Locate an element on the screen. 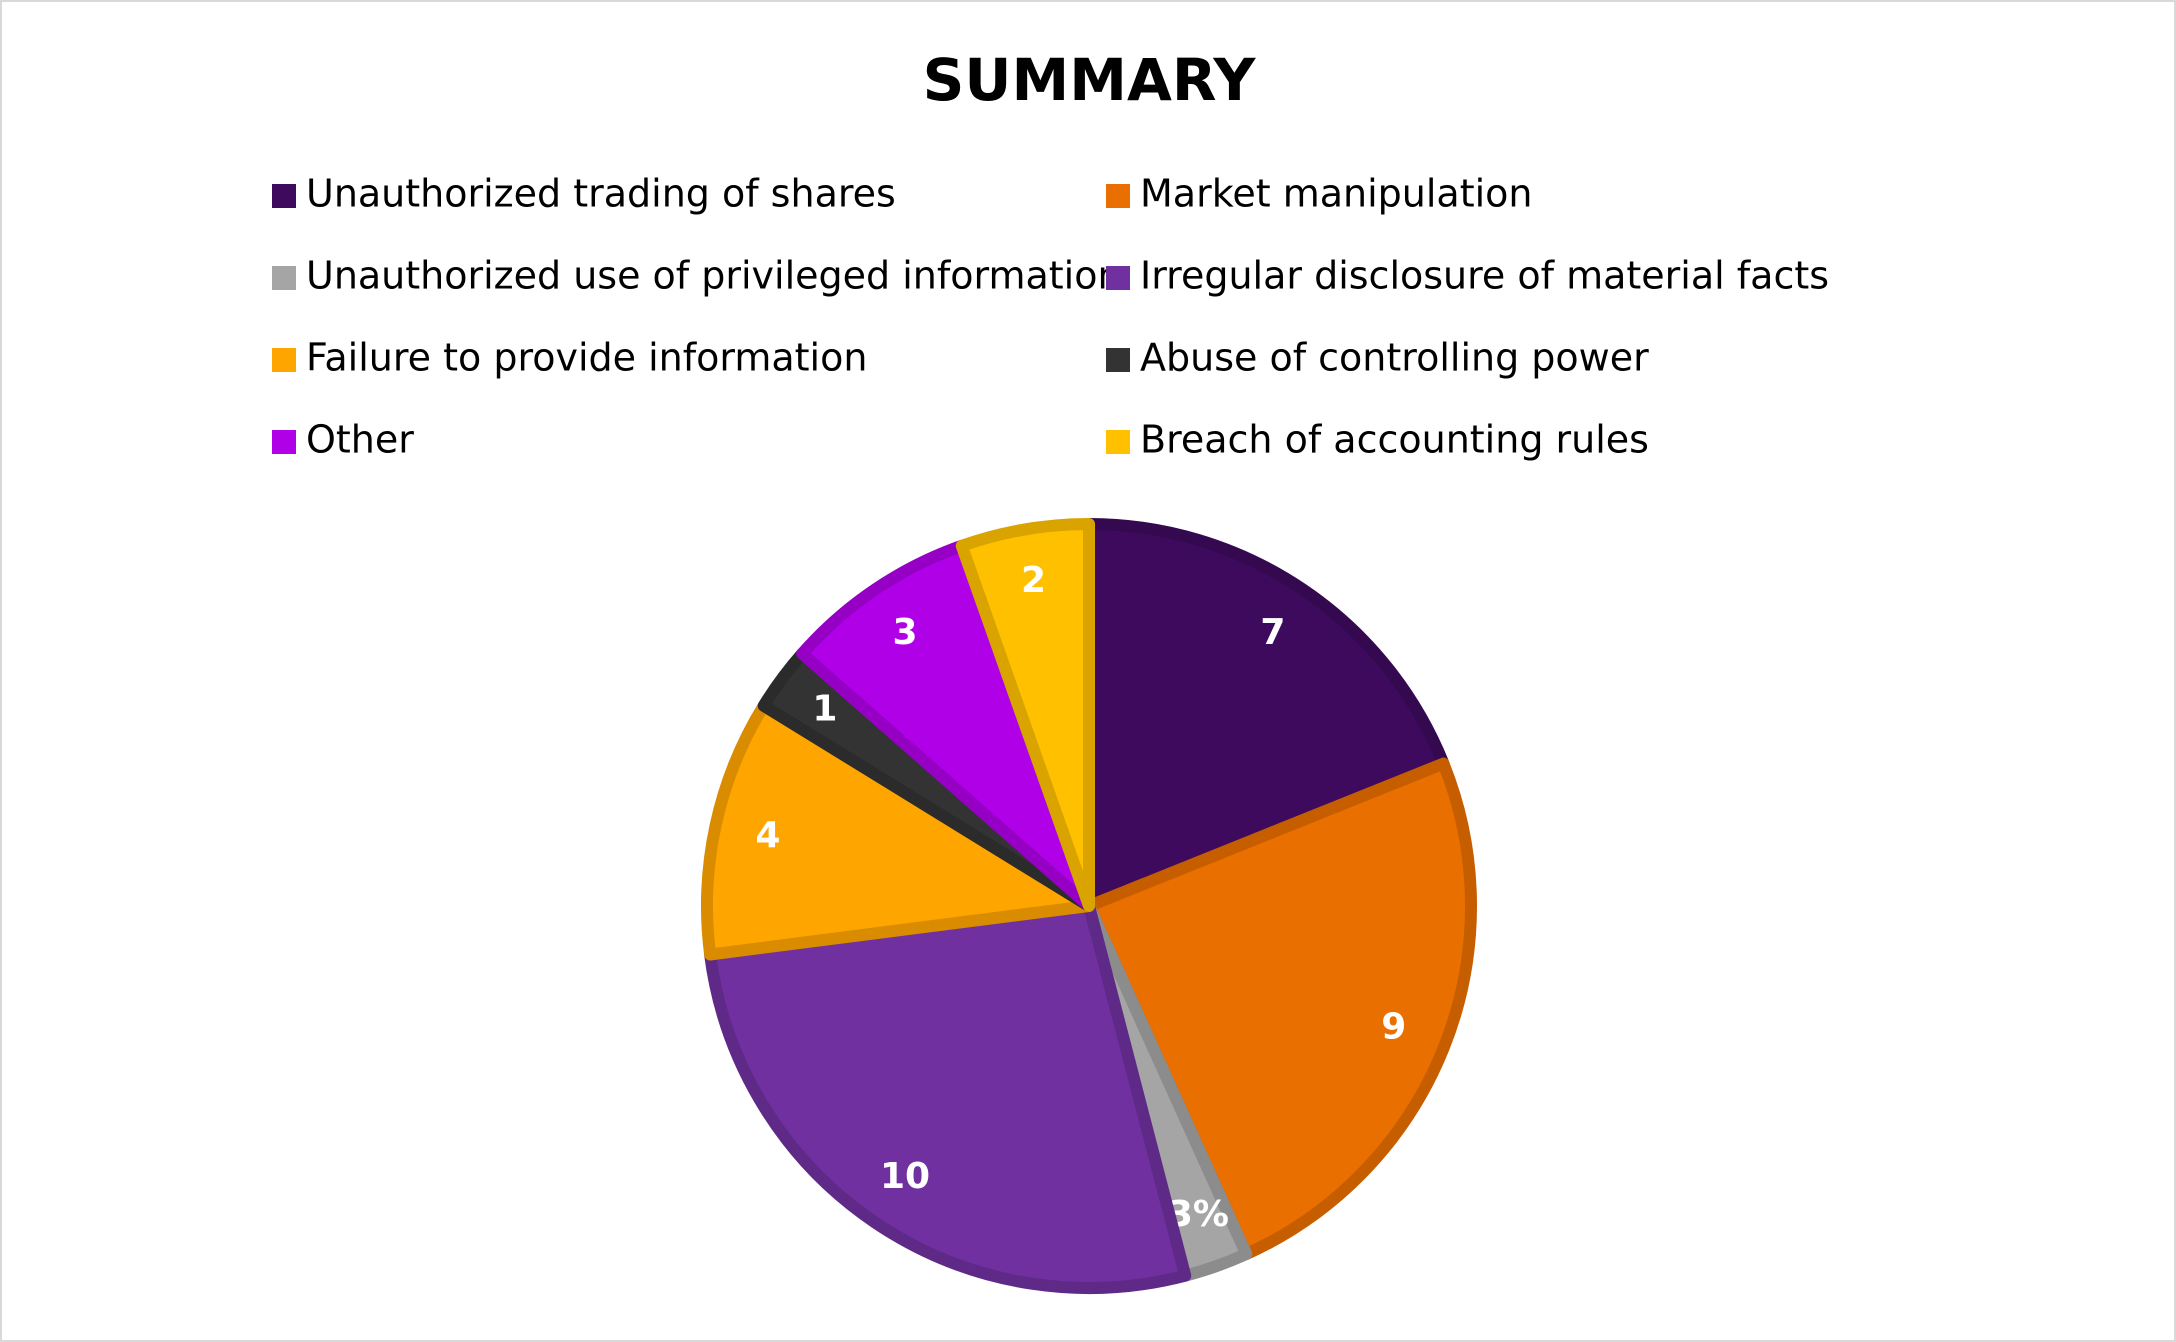 The width and height of the screenshot is (2176, 1342). data-label: 10 is located at coordinates (905, 1176).